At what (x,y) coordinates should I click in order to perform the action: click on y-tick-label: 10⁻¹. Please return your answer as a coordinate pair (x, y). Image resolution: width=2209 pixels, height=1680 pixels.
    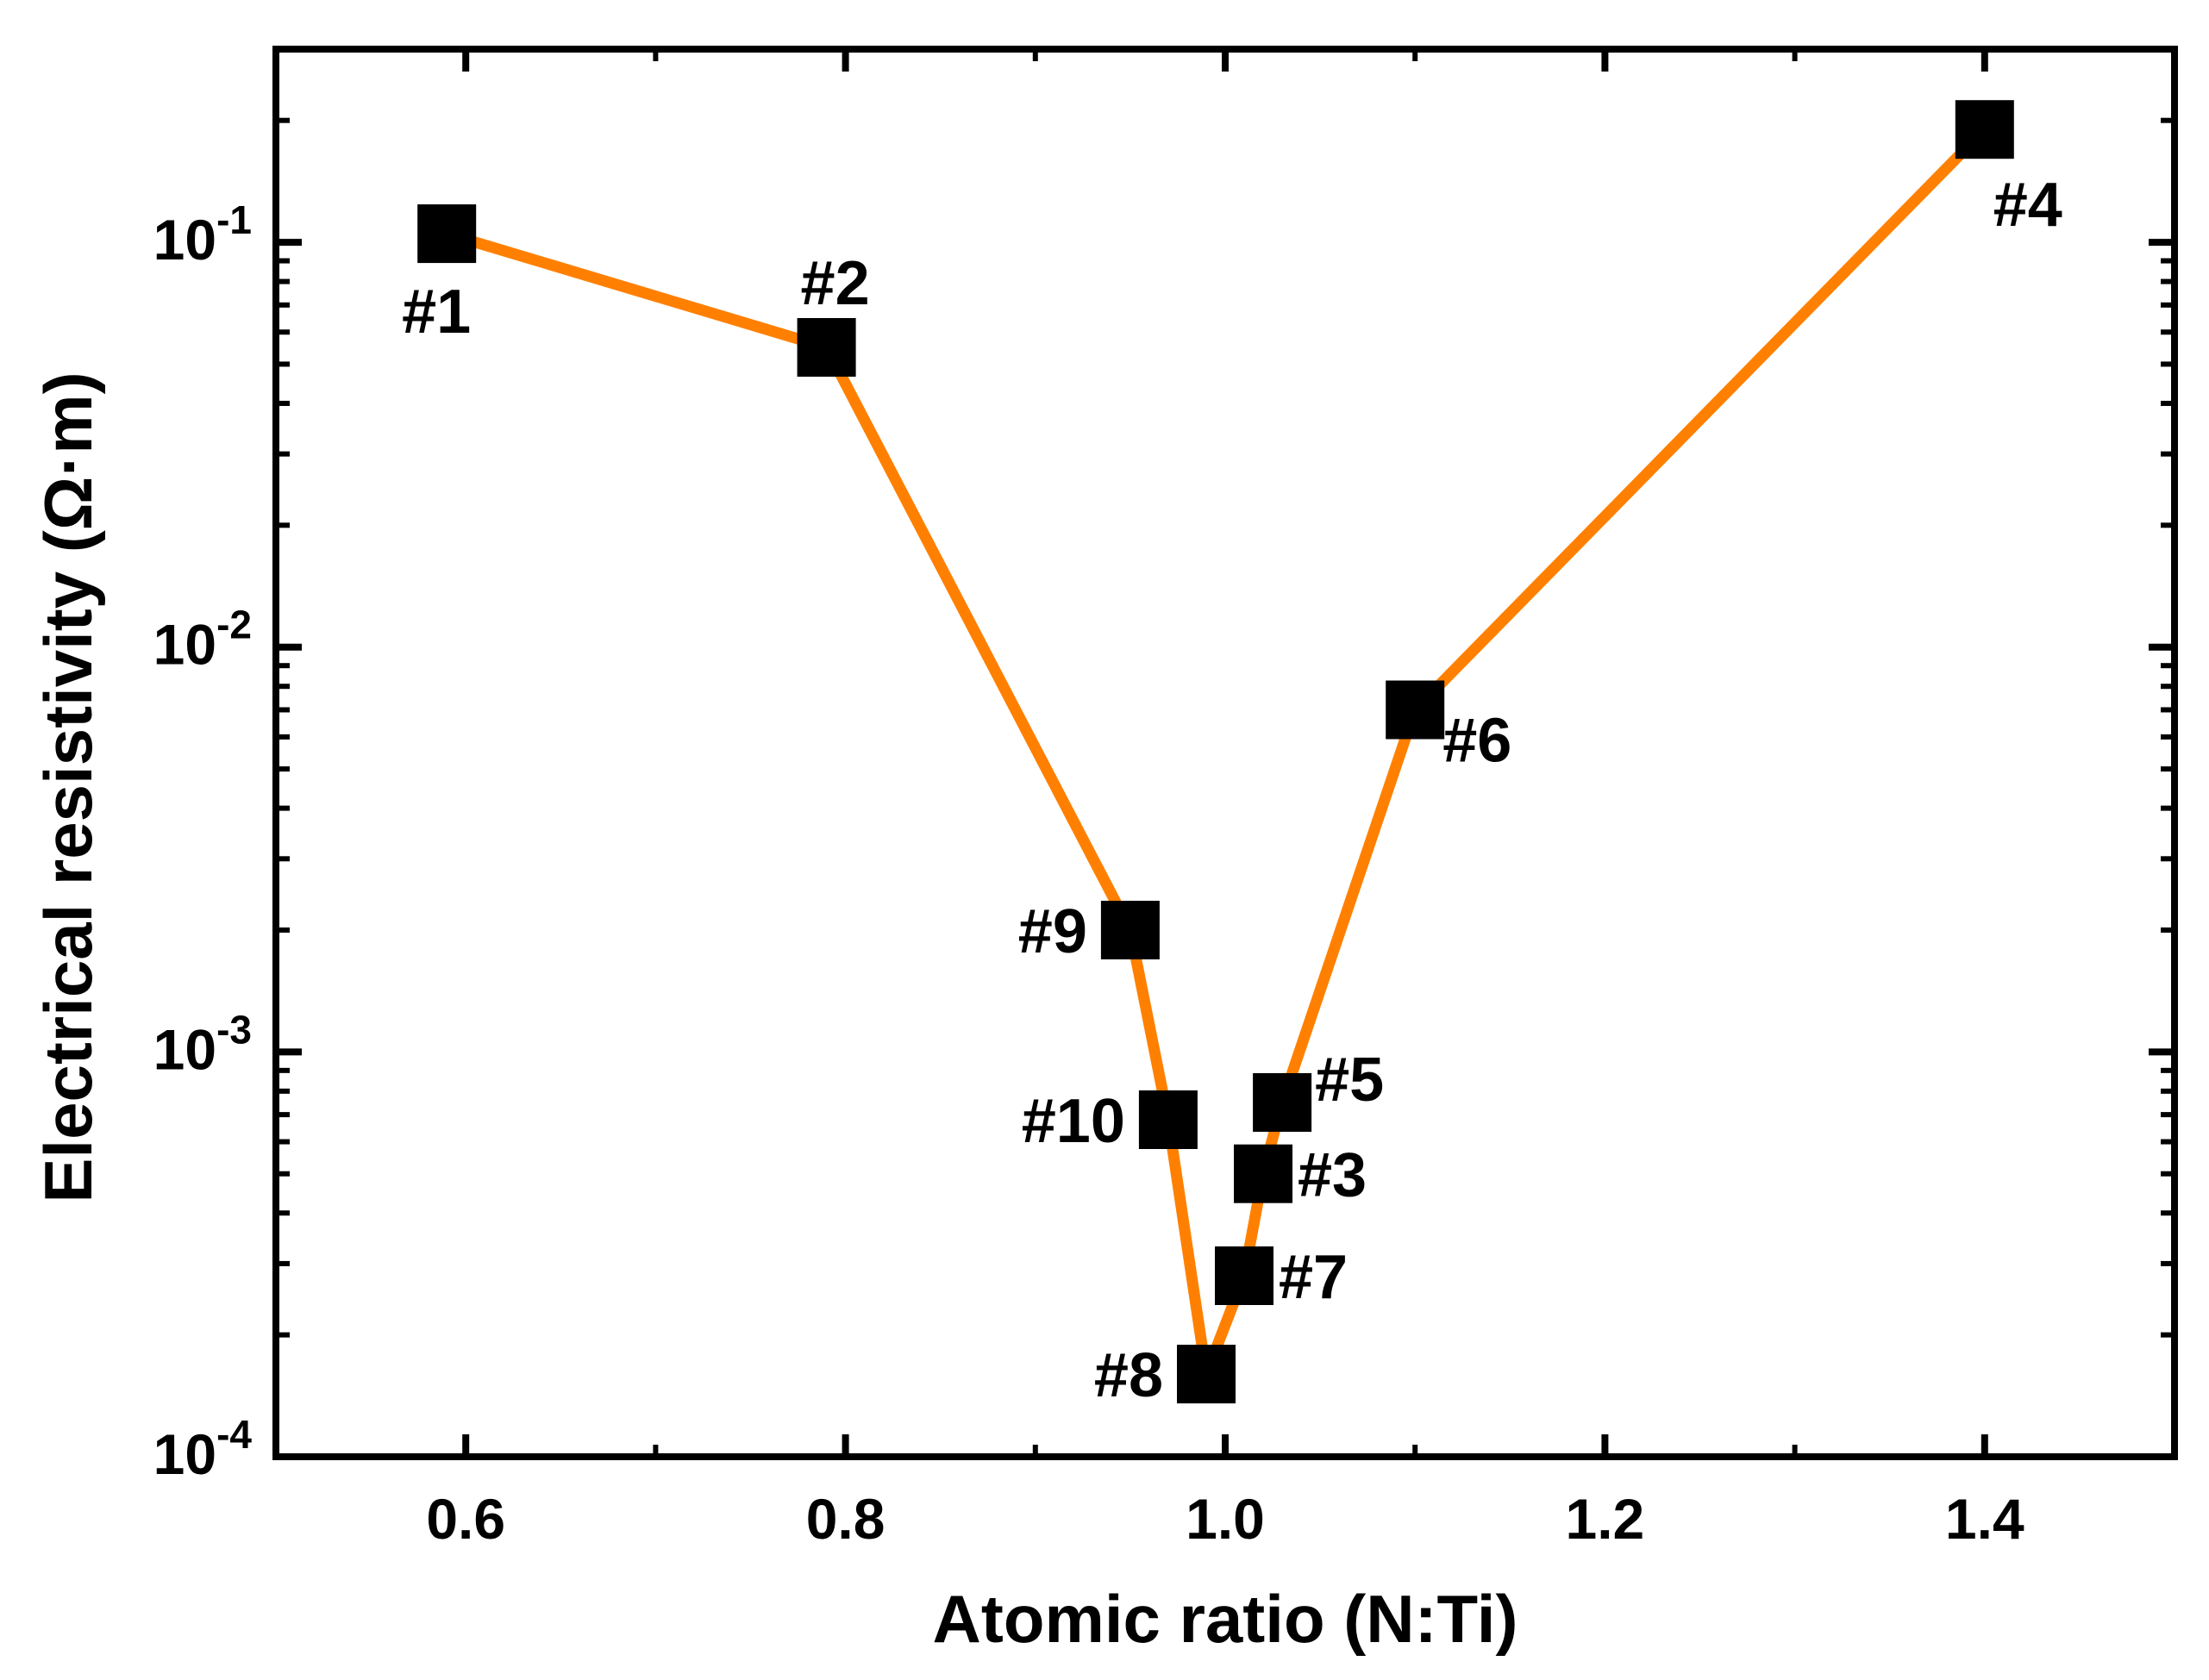
    Looking at the image, I should click on (202, 235).